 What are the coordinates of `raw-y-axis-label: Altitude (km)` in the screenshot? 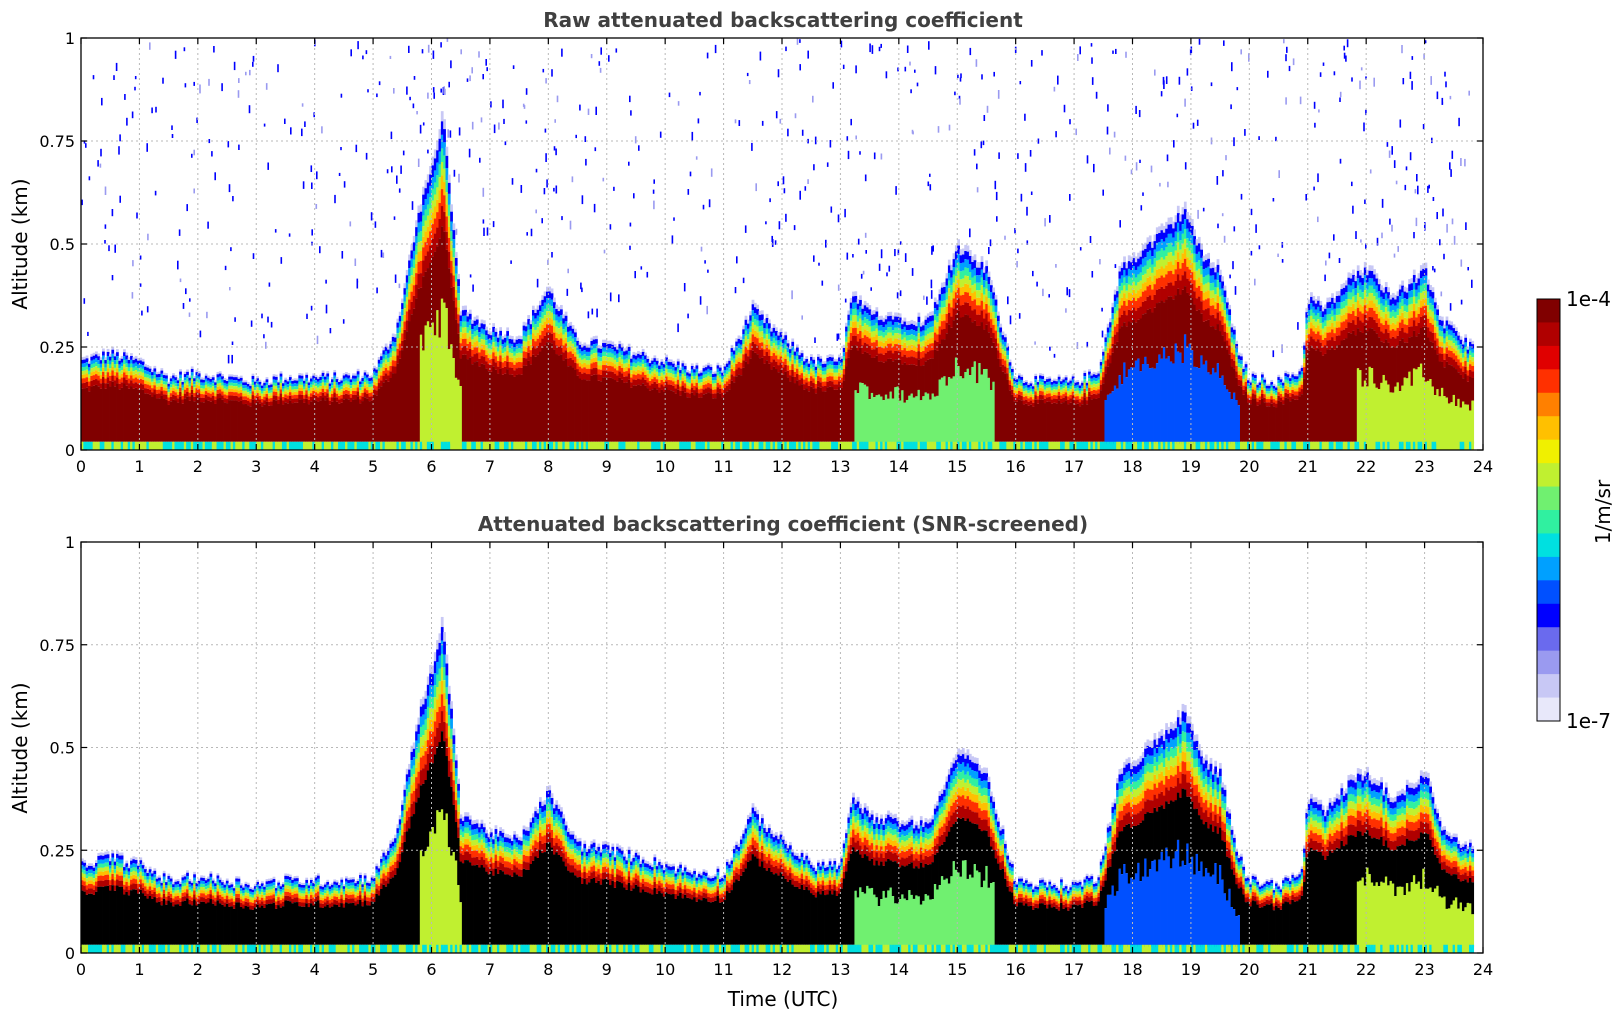 It's located at (20, 243).